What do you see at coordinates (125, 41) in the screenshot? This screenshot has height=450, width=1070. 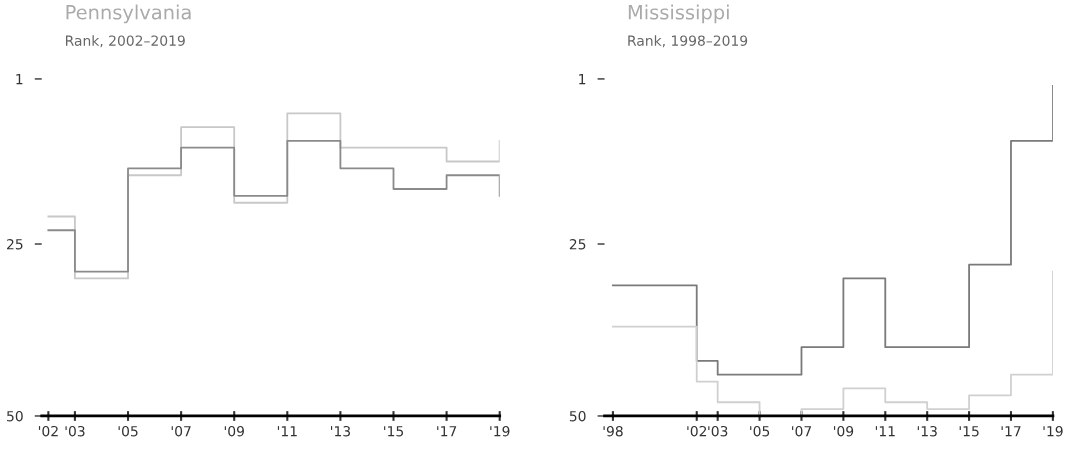 I see `chart-subtitle: Rank, 2002–2019` at bounding box center [125, 41].